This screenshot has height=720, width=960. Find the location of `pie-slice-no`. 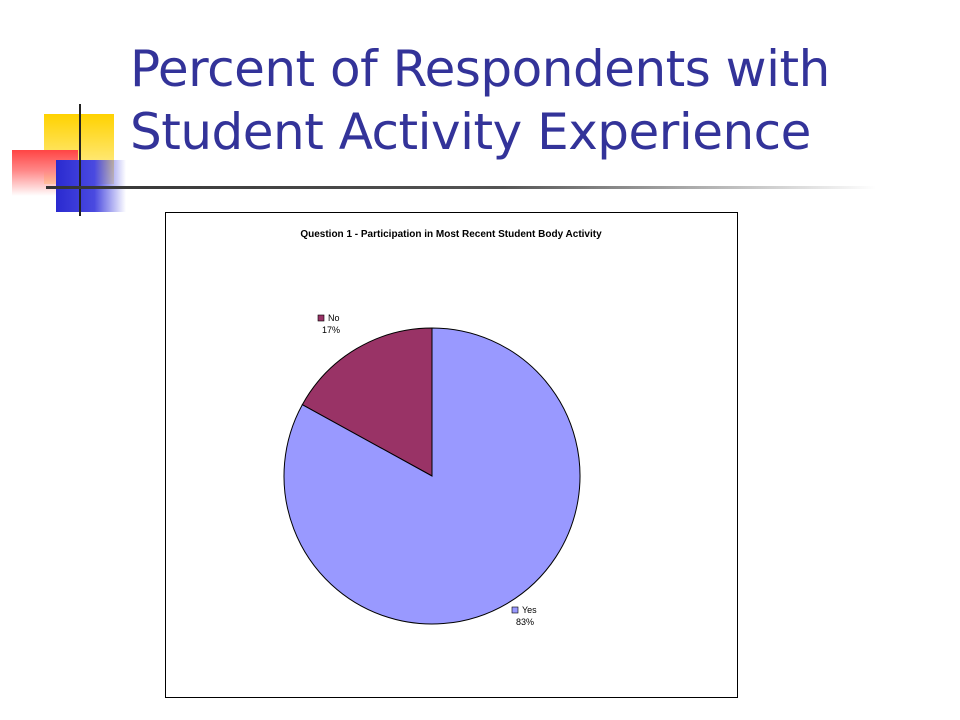

pie-slice-no is located at coordinates (367, 402).